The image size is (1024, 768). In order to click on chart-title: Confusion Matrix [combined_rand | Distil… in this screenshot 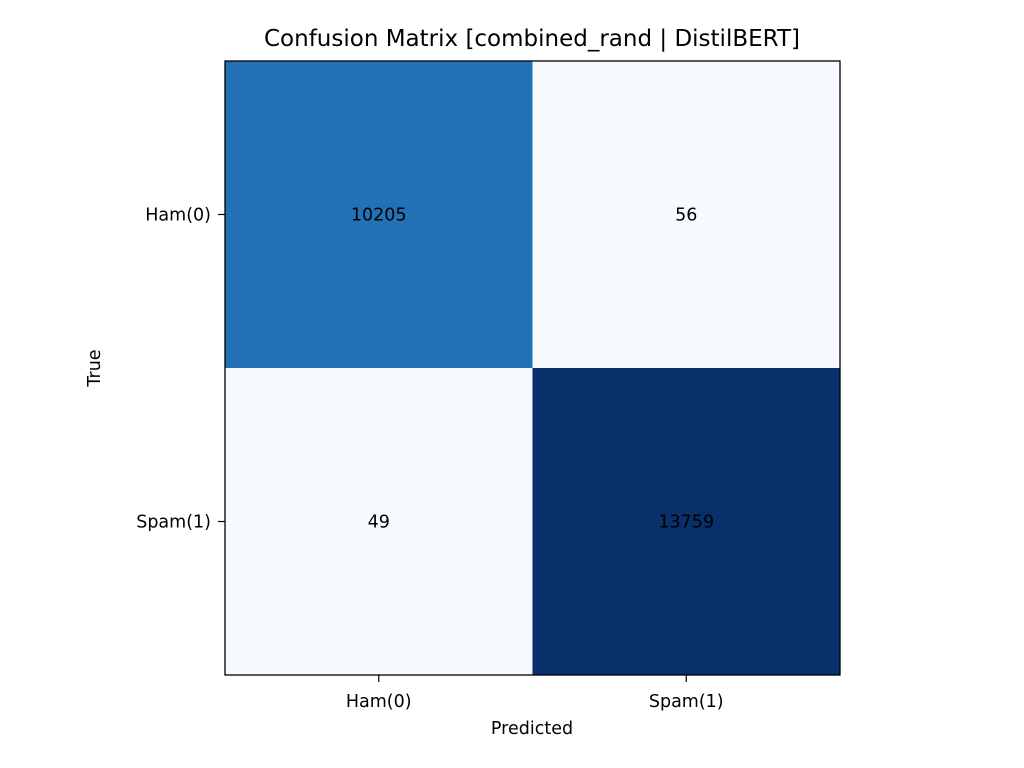, I will do `click(532, 39)`.